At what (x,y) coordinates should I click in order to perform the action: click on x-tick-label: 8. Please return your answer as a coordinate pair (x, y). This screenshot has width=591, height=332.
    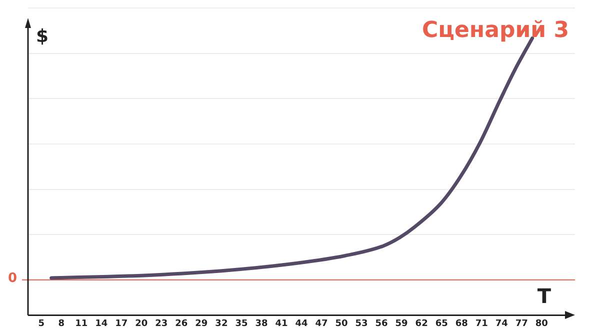
    Looking at the image, I should click on (61, 323).